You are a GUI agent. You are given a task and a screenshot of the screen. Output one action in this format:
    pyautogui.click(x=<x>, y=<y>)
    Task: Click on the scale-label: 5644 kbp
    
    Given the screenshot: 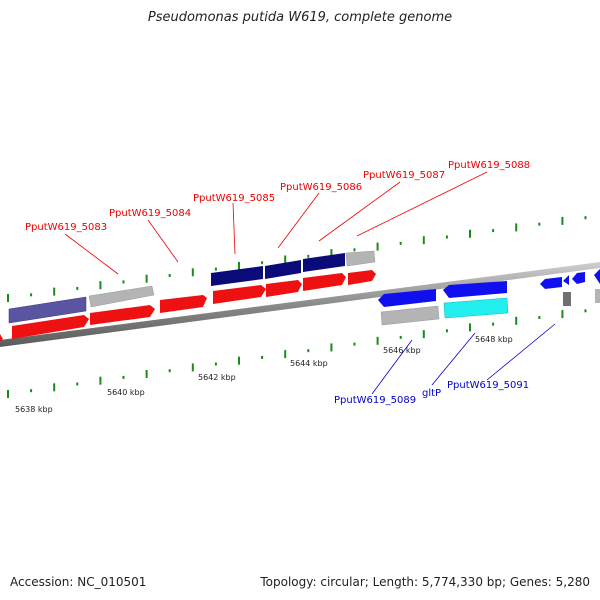 What is the action you would take?
    pyautogui.click(x=309, y=363)
    